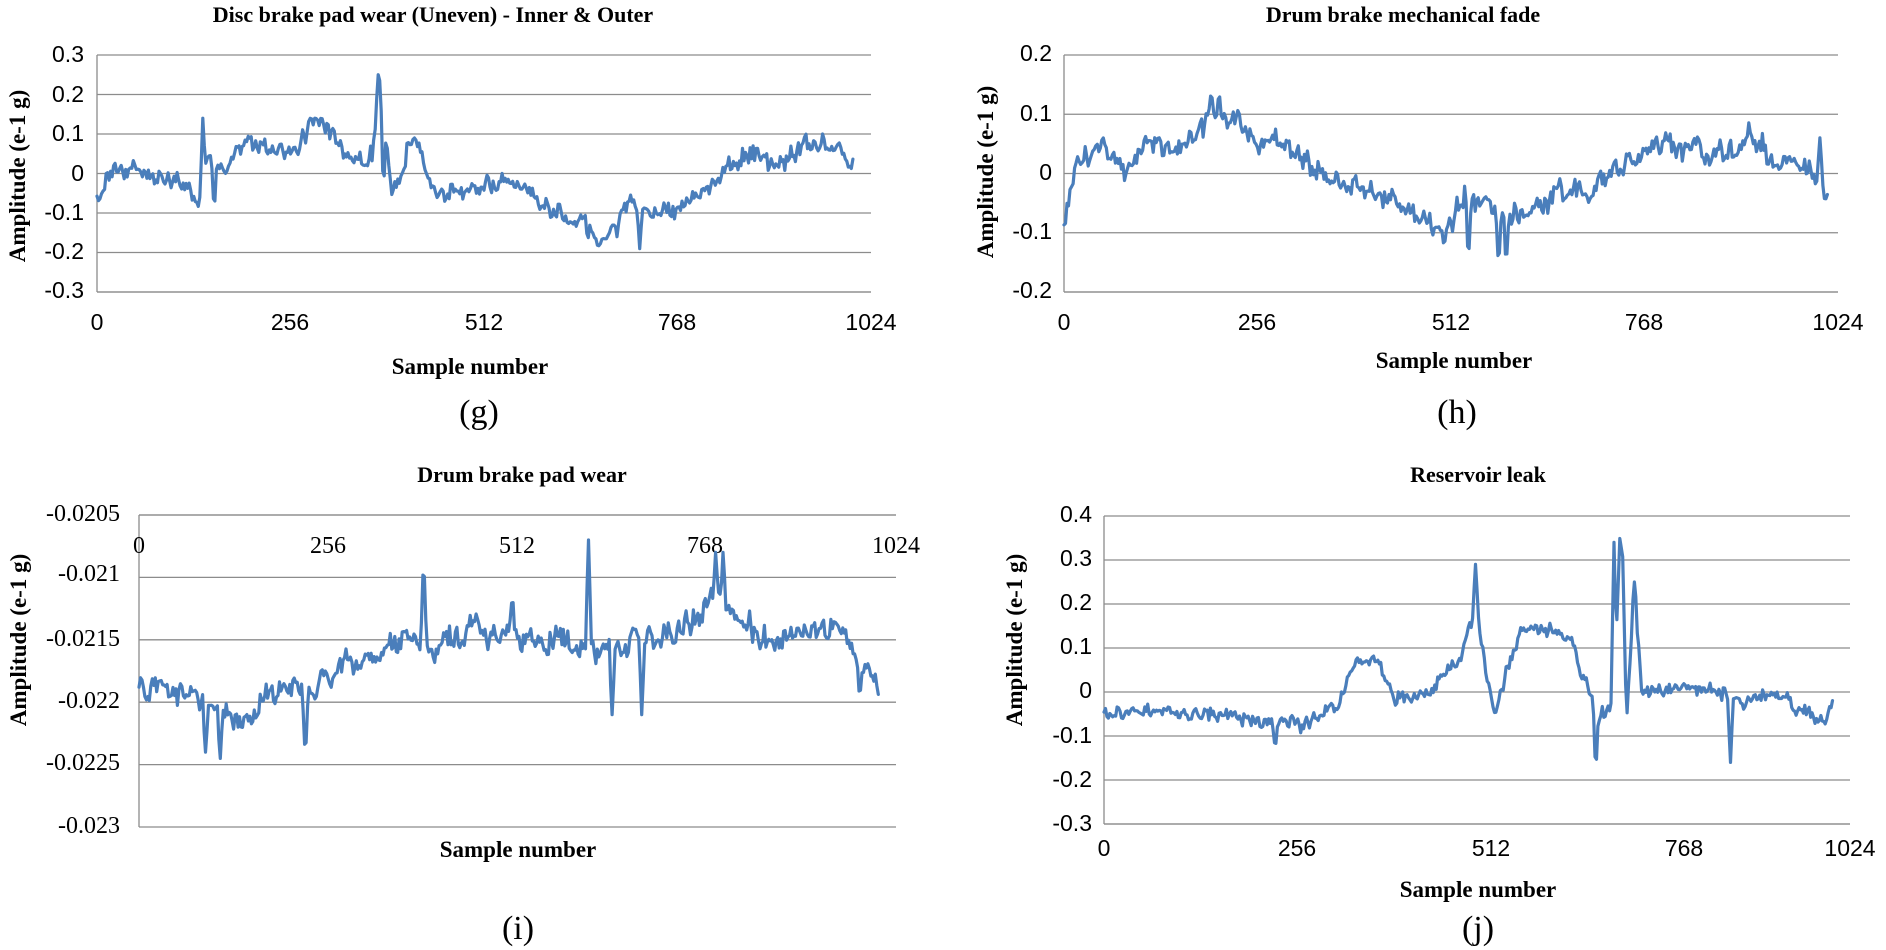  Describe the element at coordinates (68, 94) in the screenshot. I see `chart-g-y-tick: 0.2` at that location.